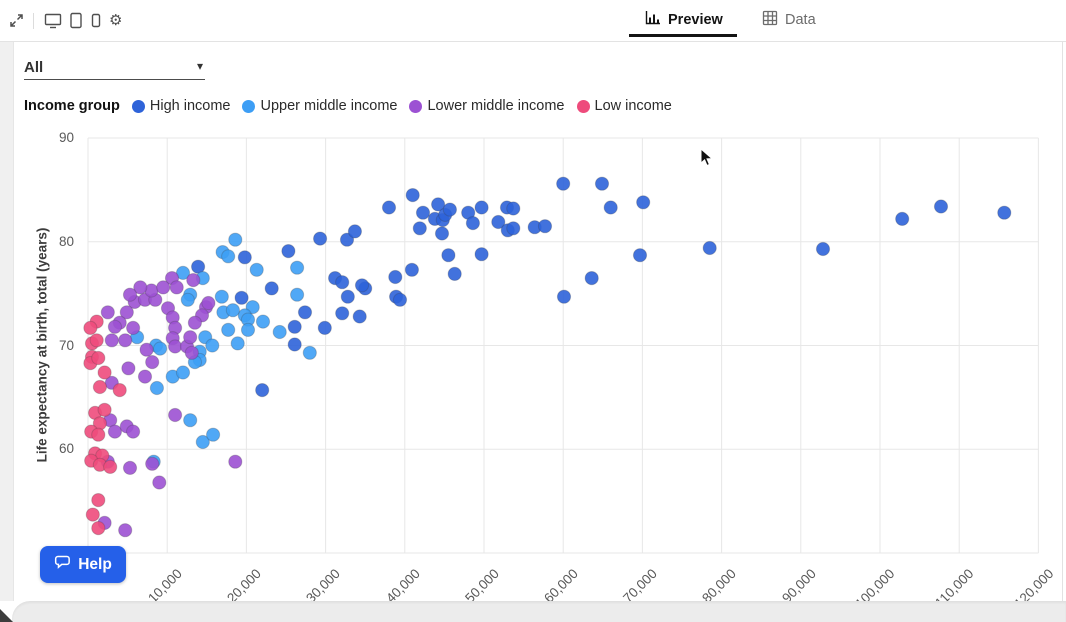 The image size is (1066, 622). What do you see at coordinates (624, 106) in the screenshot?
I see `legend-item-3: Low income` at bounding box center [624, 106].